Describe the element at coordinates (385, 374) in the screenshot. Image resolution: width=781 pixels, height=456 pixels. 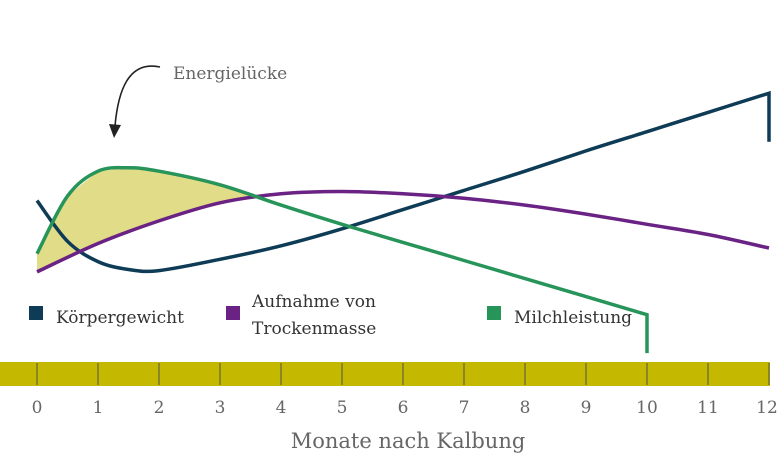
I see `x-axis-bar` at that location.